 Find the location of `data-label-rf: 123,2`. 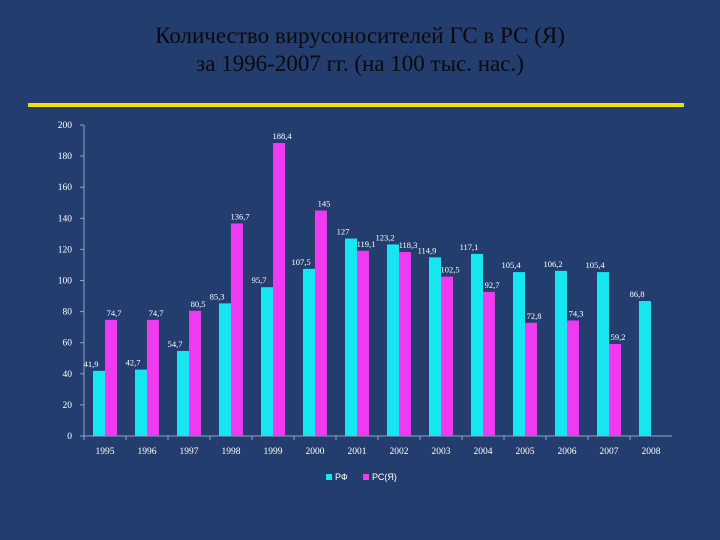

data-label-rf: 123,2 is located at coordinates (384, 237).